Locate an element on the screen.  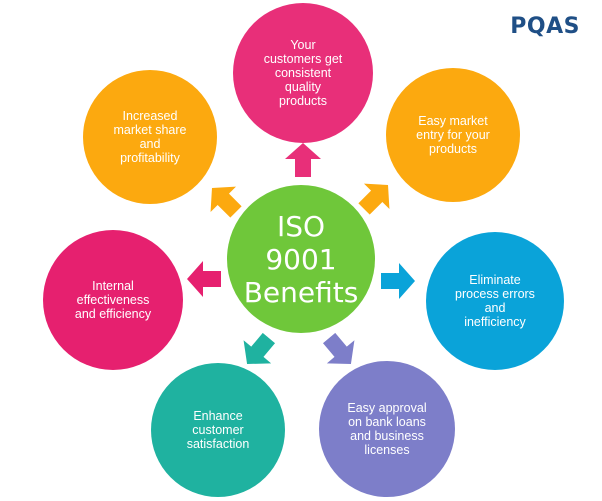
benefit-line: inefficiency is located at coordinates (495, 322).